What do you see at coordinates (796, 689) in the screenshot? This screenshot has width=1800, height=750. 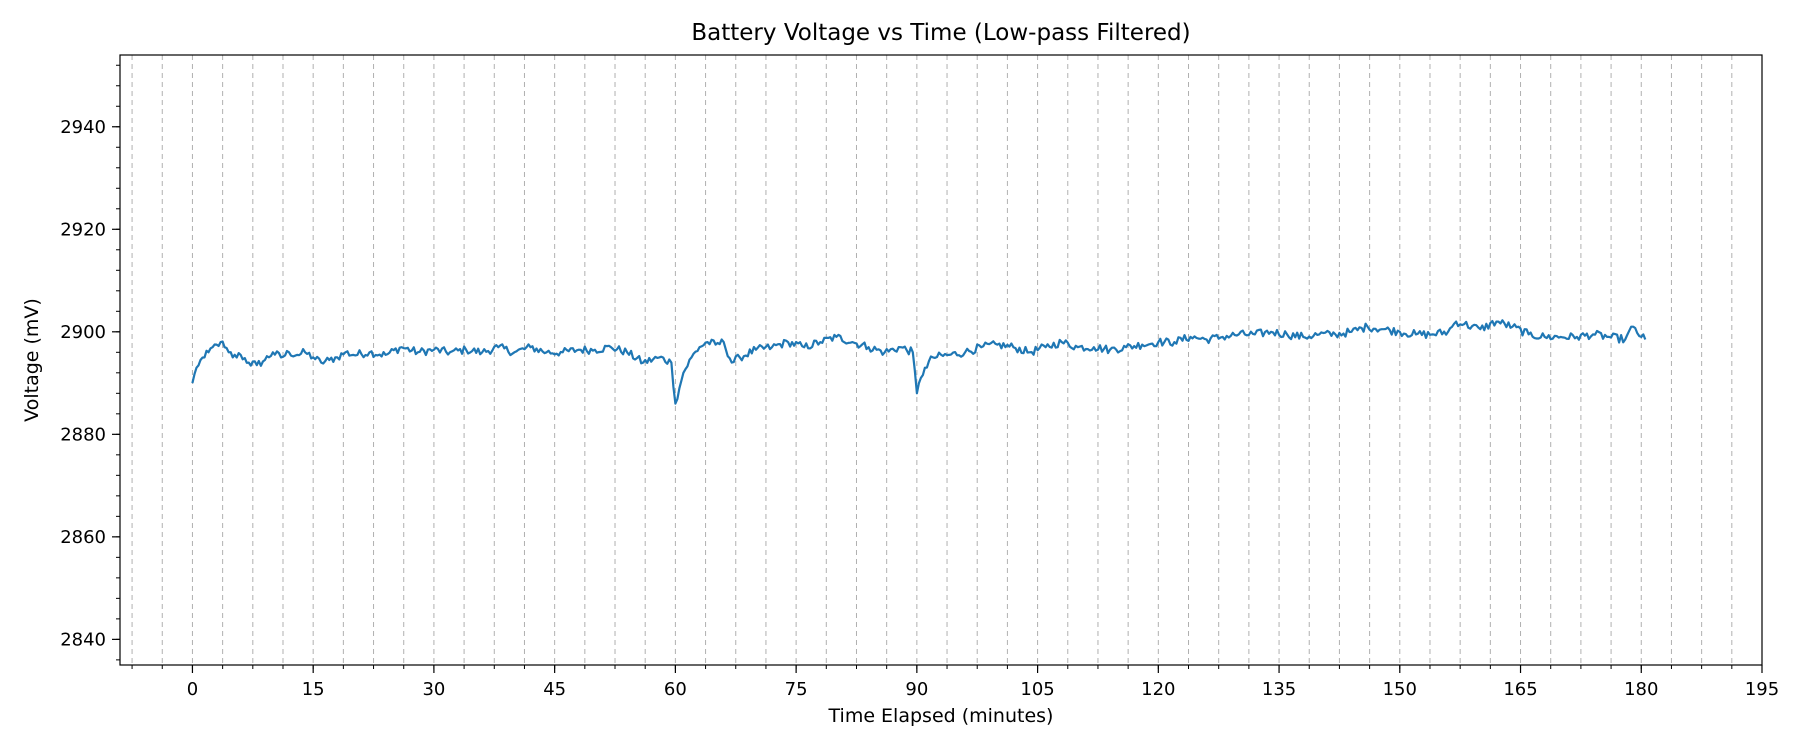 I see `x-tick-label: 75` at bounding box center [796, 689].